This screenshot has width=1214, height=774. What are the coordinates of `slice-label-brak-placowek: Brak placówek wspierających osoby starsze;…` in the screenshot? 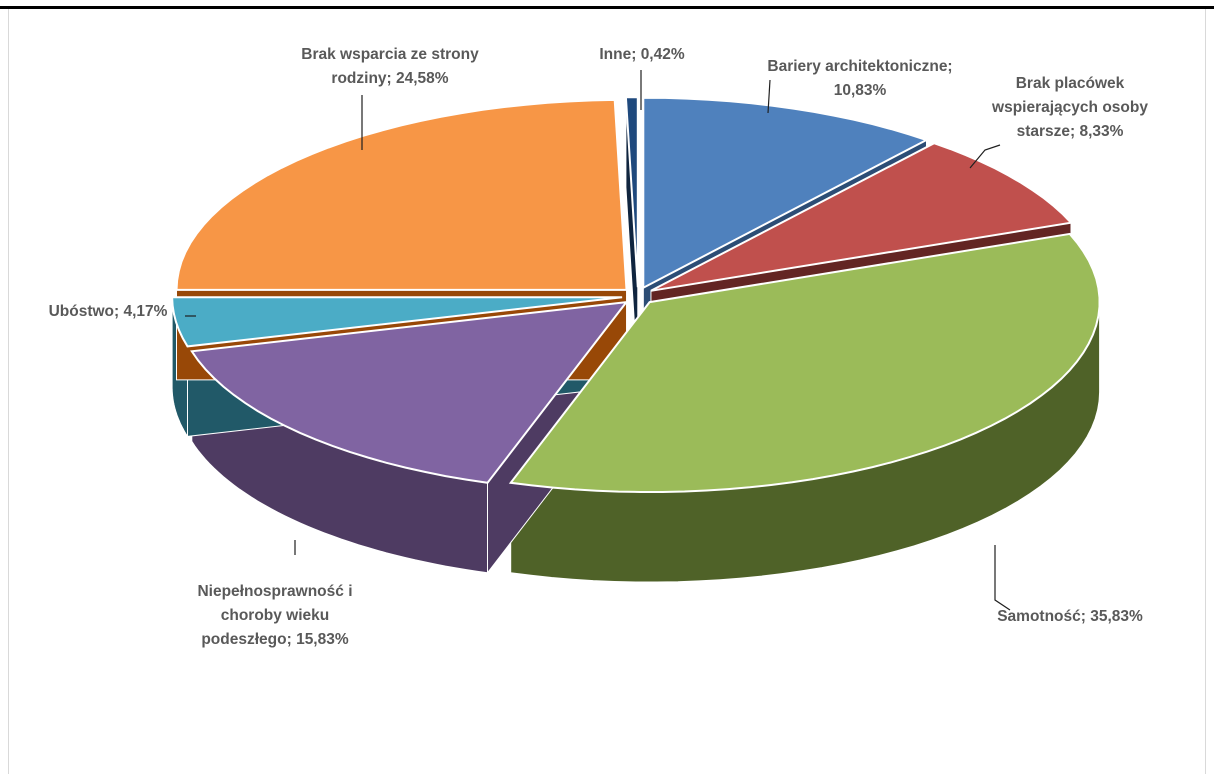 It's located at (1069, 107).